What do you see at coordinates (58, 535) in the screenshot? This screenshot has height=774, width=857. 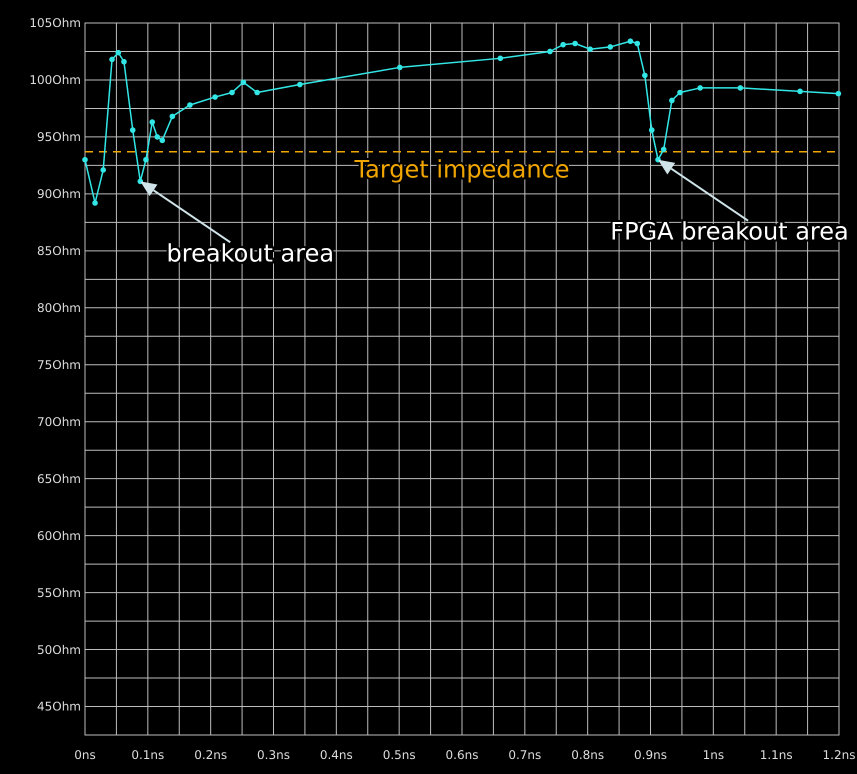 I see `y-tick-label: 60Ohm` at bounding box center [58, 535].